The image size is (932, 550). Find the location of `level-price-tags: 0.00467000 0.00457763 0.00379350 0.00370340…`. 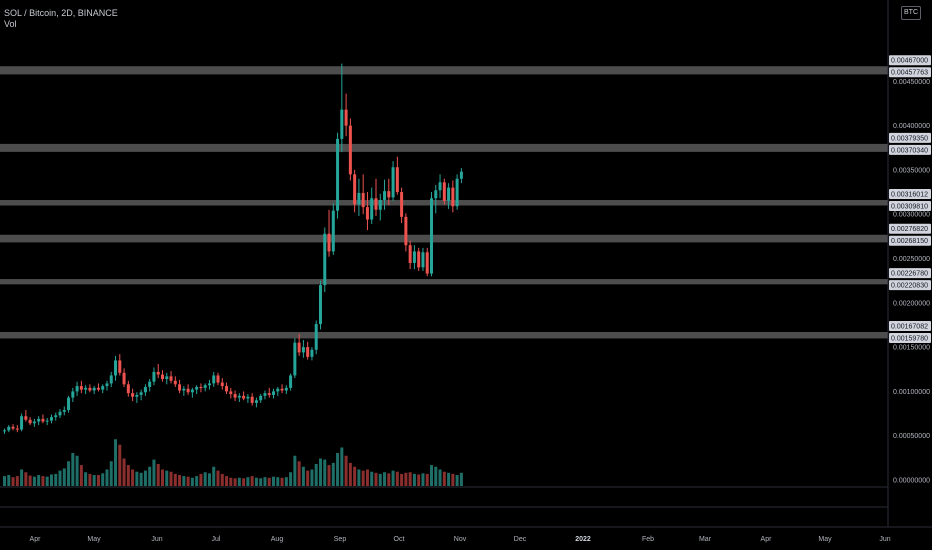

level-price-tags: 0.00467000 0.00457763 0.00379350 0.00370340… is located at coordinates (910, 199).